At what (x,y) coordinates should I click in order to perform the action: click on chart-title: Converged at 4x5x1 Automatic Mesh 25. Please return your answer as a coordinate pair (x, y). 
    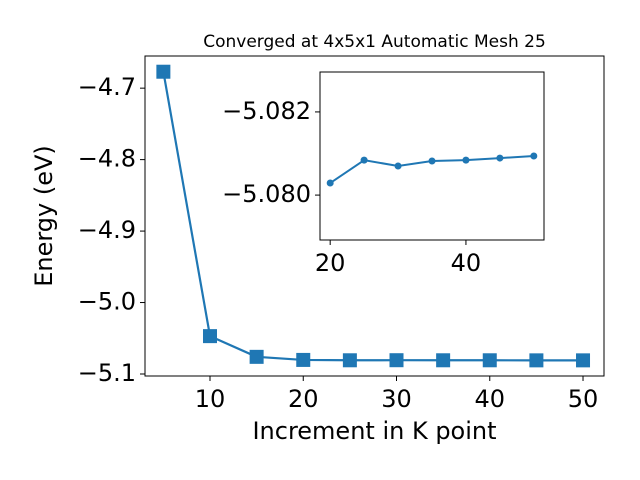
    Looking at the image, I should click on (374, 42).